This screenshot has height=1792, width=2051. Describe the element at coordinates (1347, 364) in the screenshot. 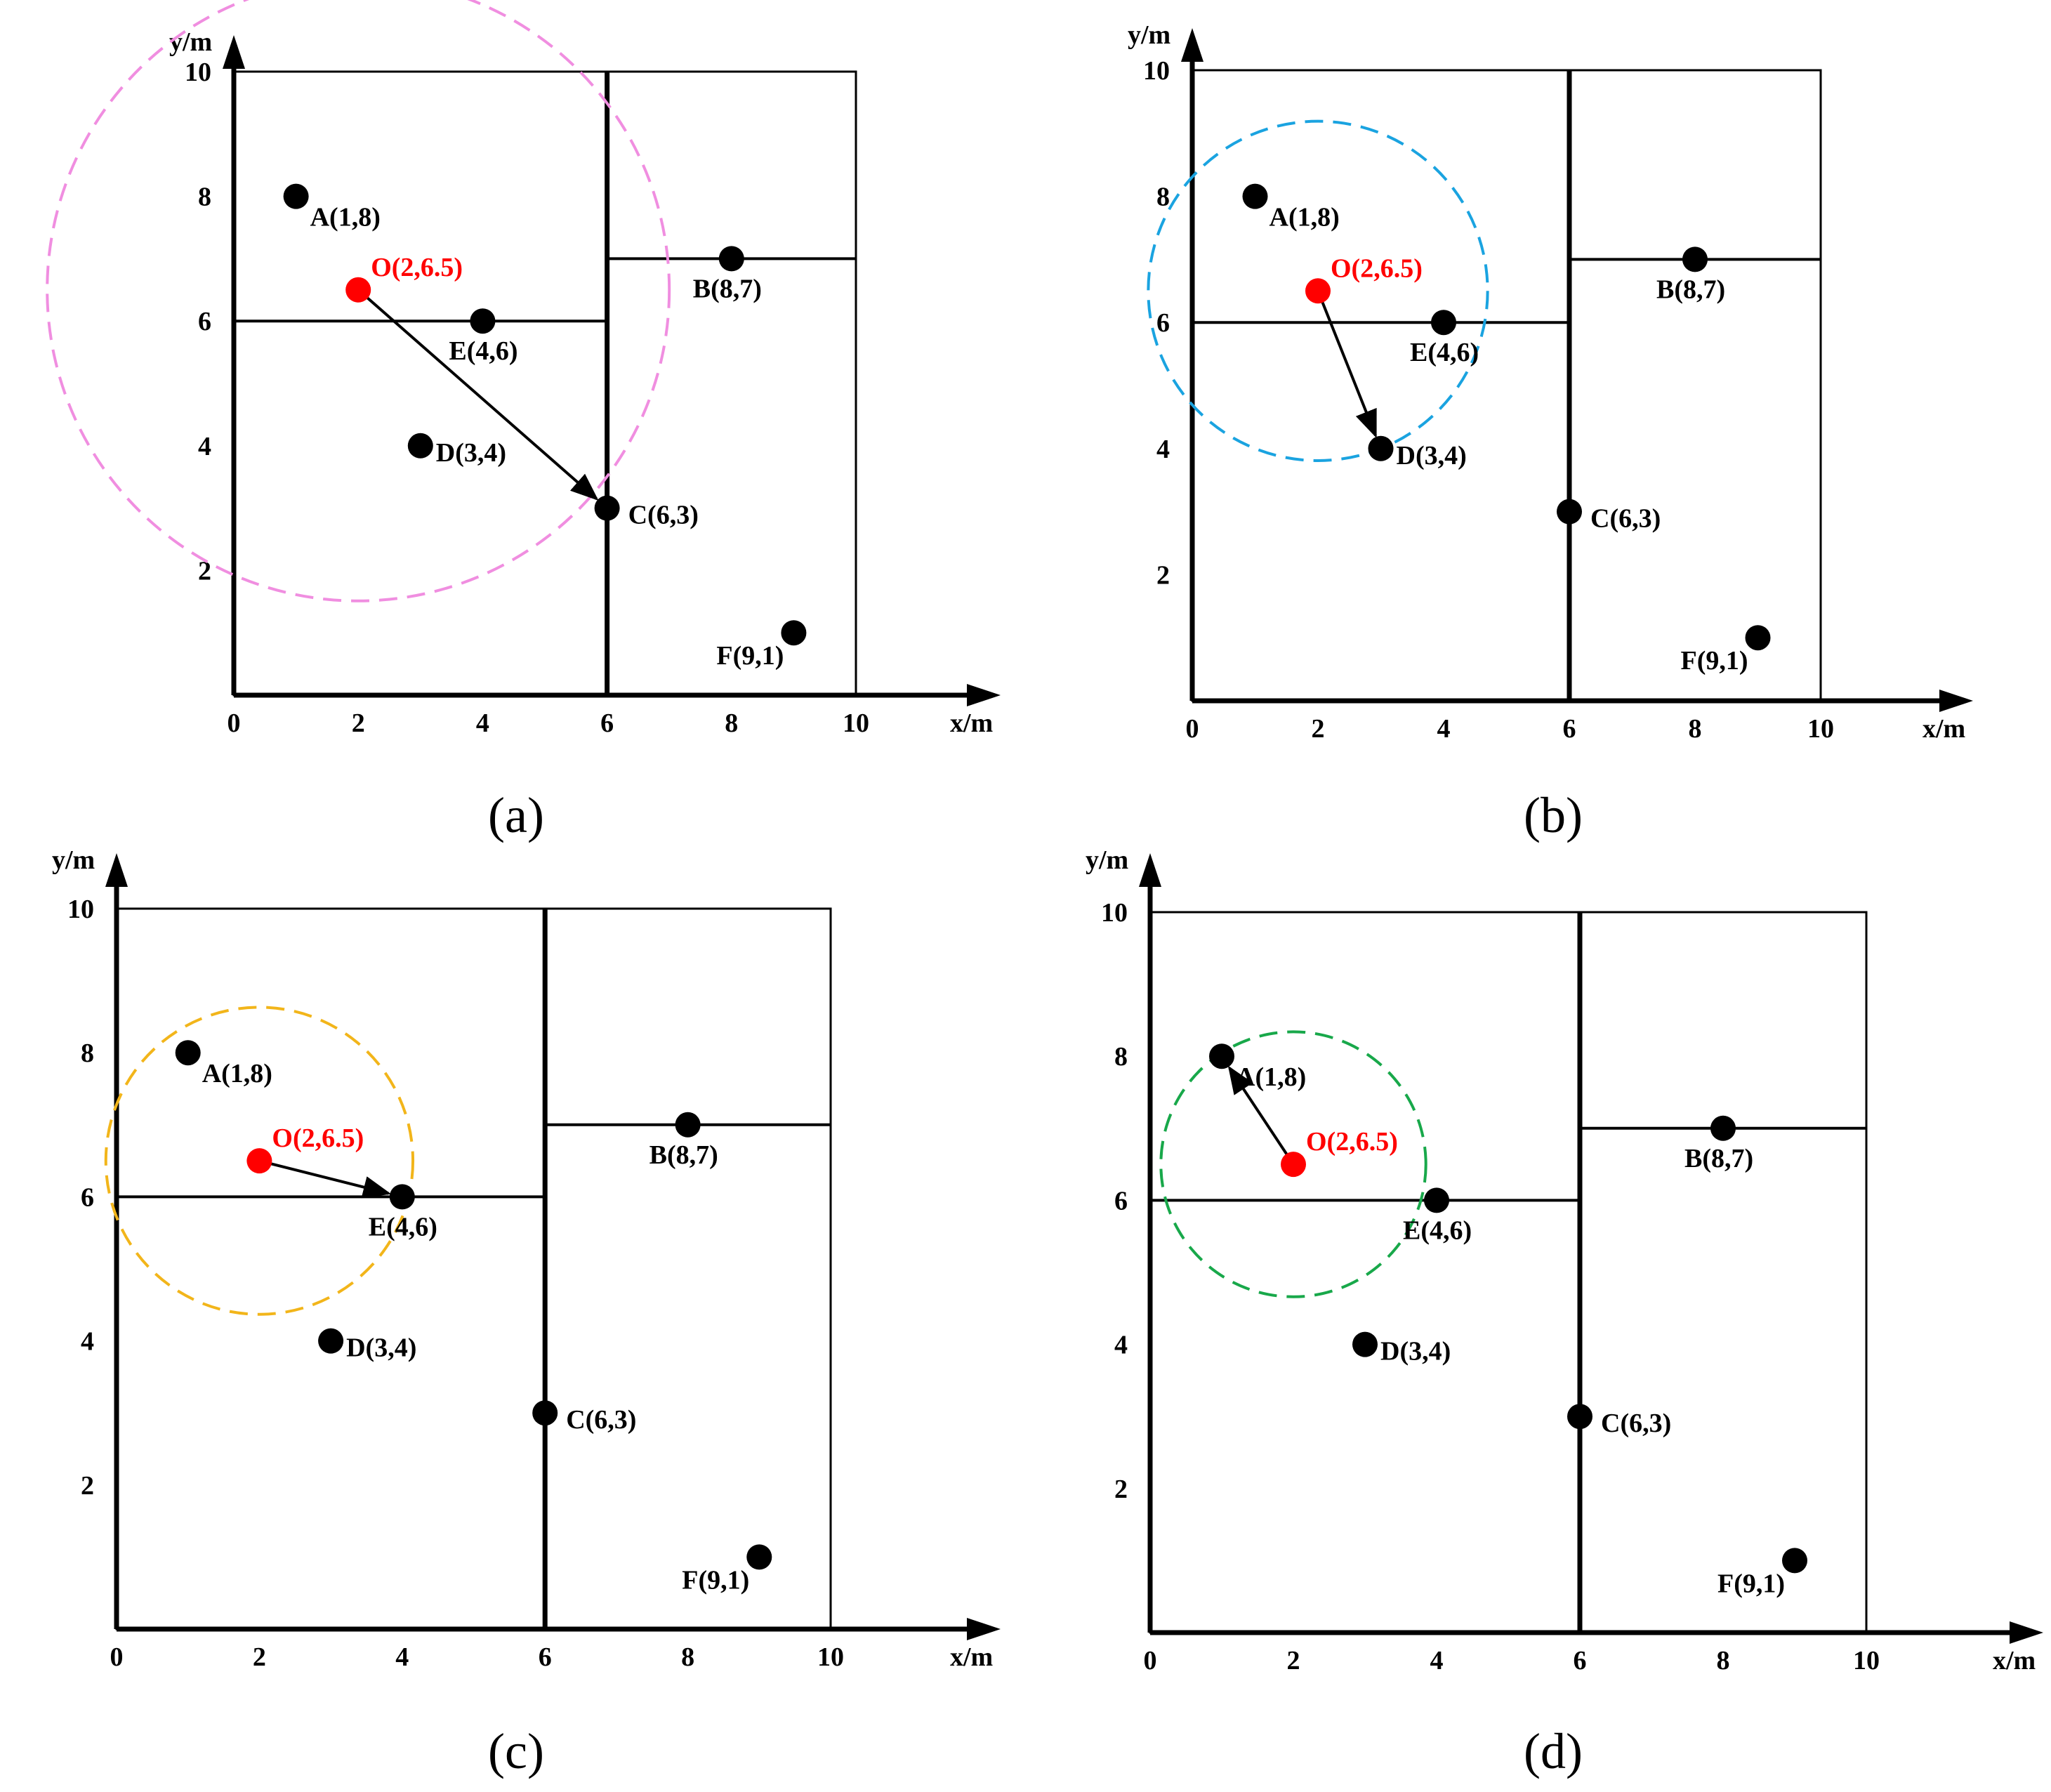

I see `connection-arrow` at that location.